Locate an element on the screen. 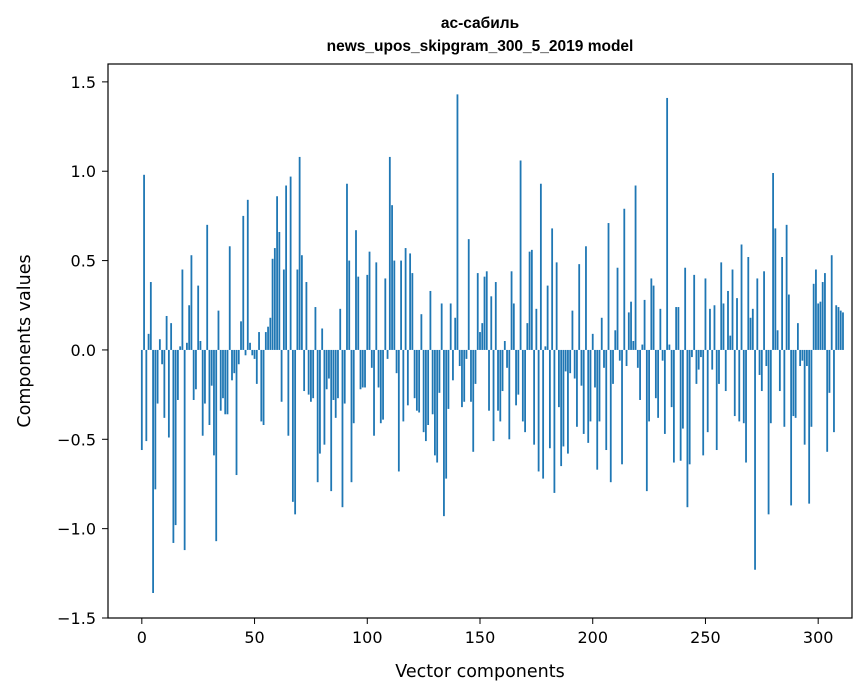 The width and height of the screenshot is (867, 696). y-tick-label: 1.0 is located at coordinates (83, 171).